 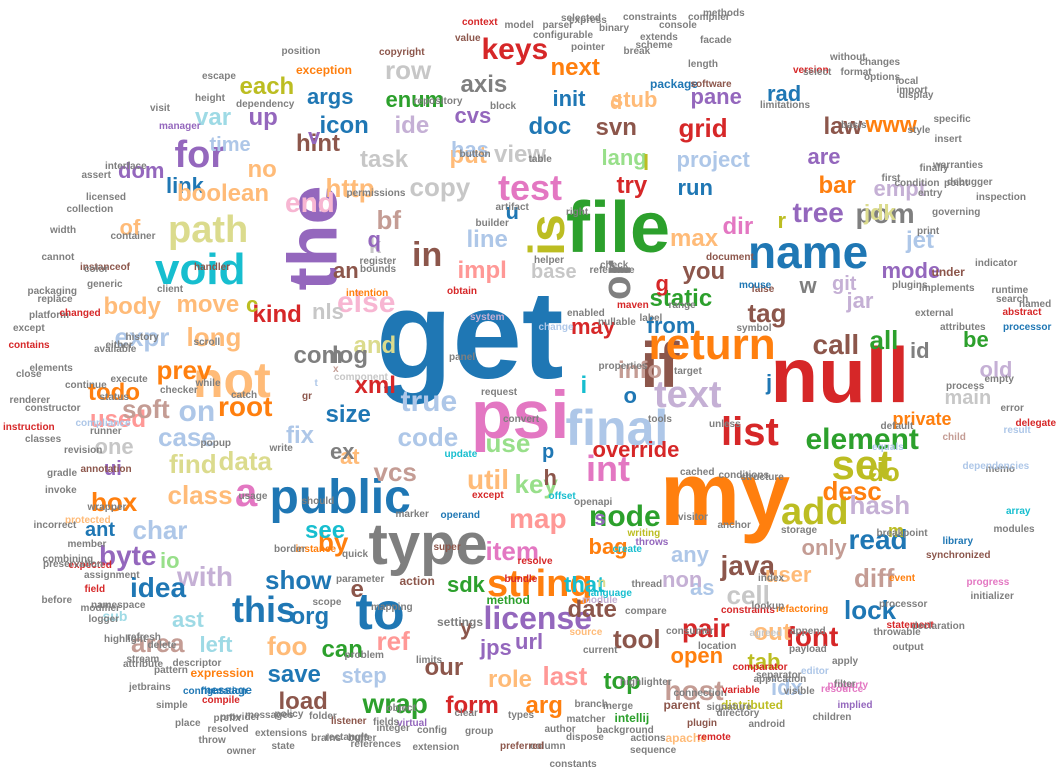 What do you see at coordinates (550, 477) in the screenshot?
I see `word-h: h` at bounding box center [550, 477].